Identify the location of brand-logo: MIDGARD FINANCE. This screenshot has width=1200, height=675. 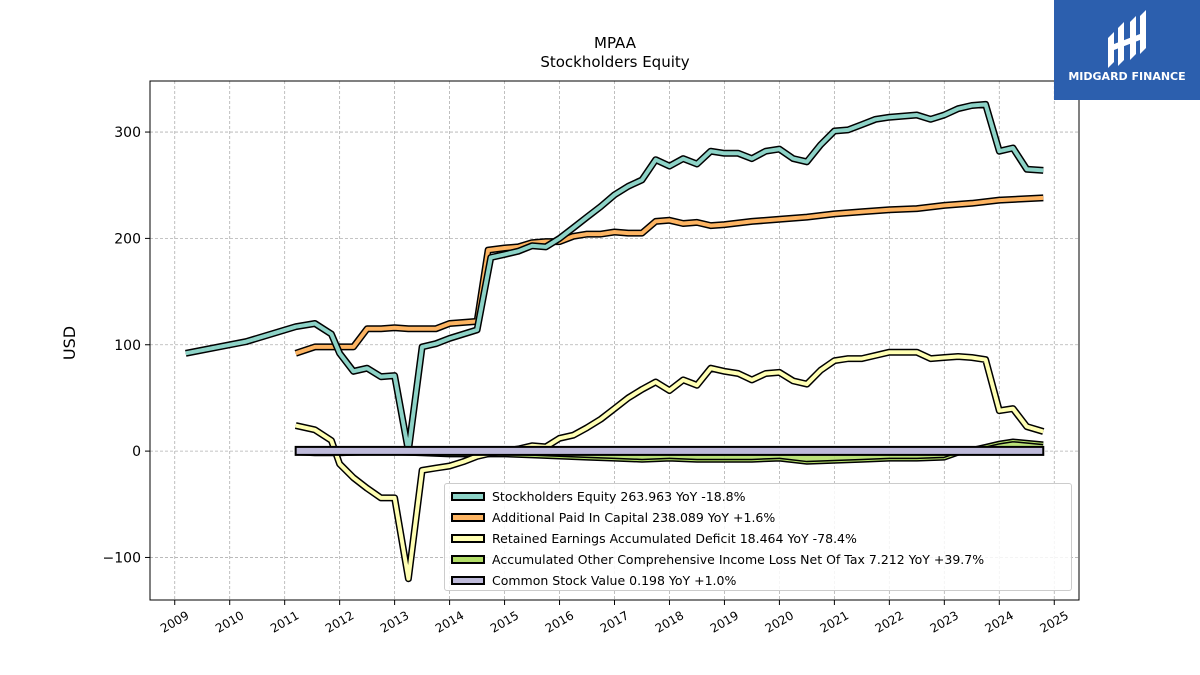
(1127, 50).